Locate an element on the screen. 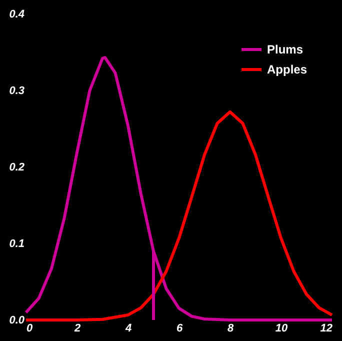  x-tick-label: 10 is located at coordinates (281, 328).